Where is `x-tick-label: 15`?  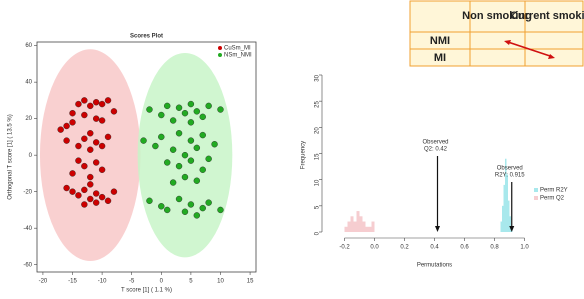
x-tick-label: 15 is located at coordinates (250, 282).